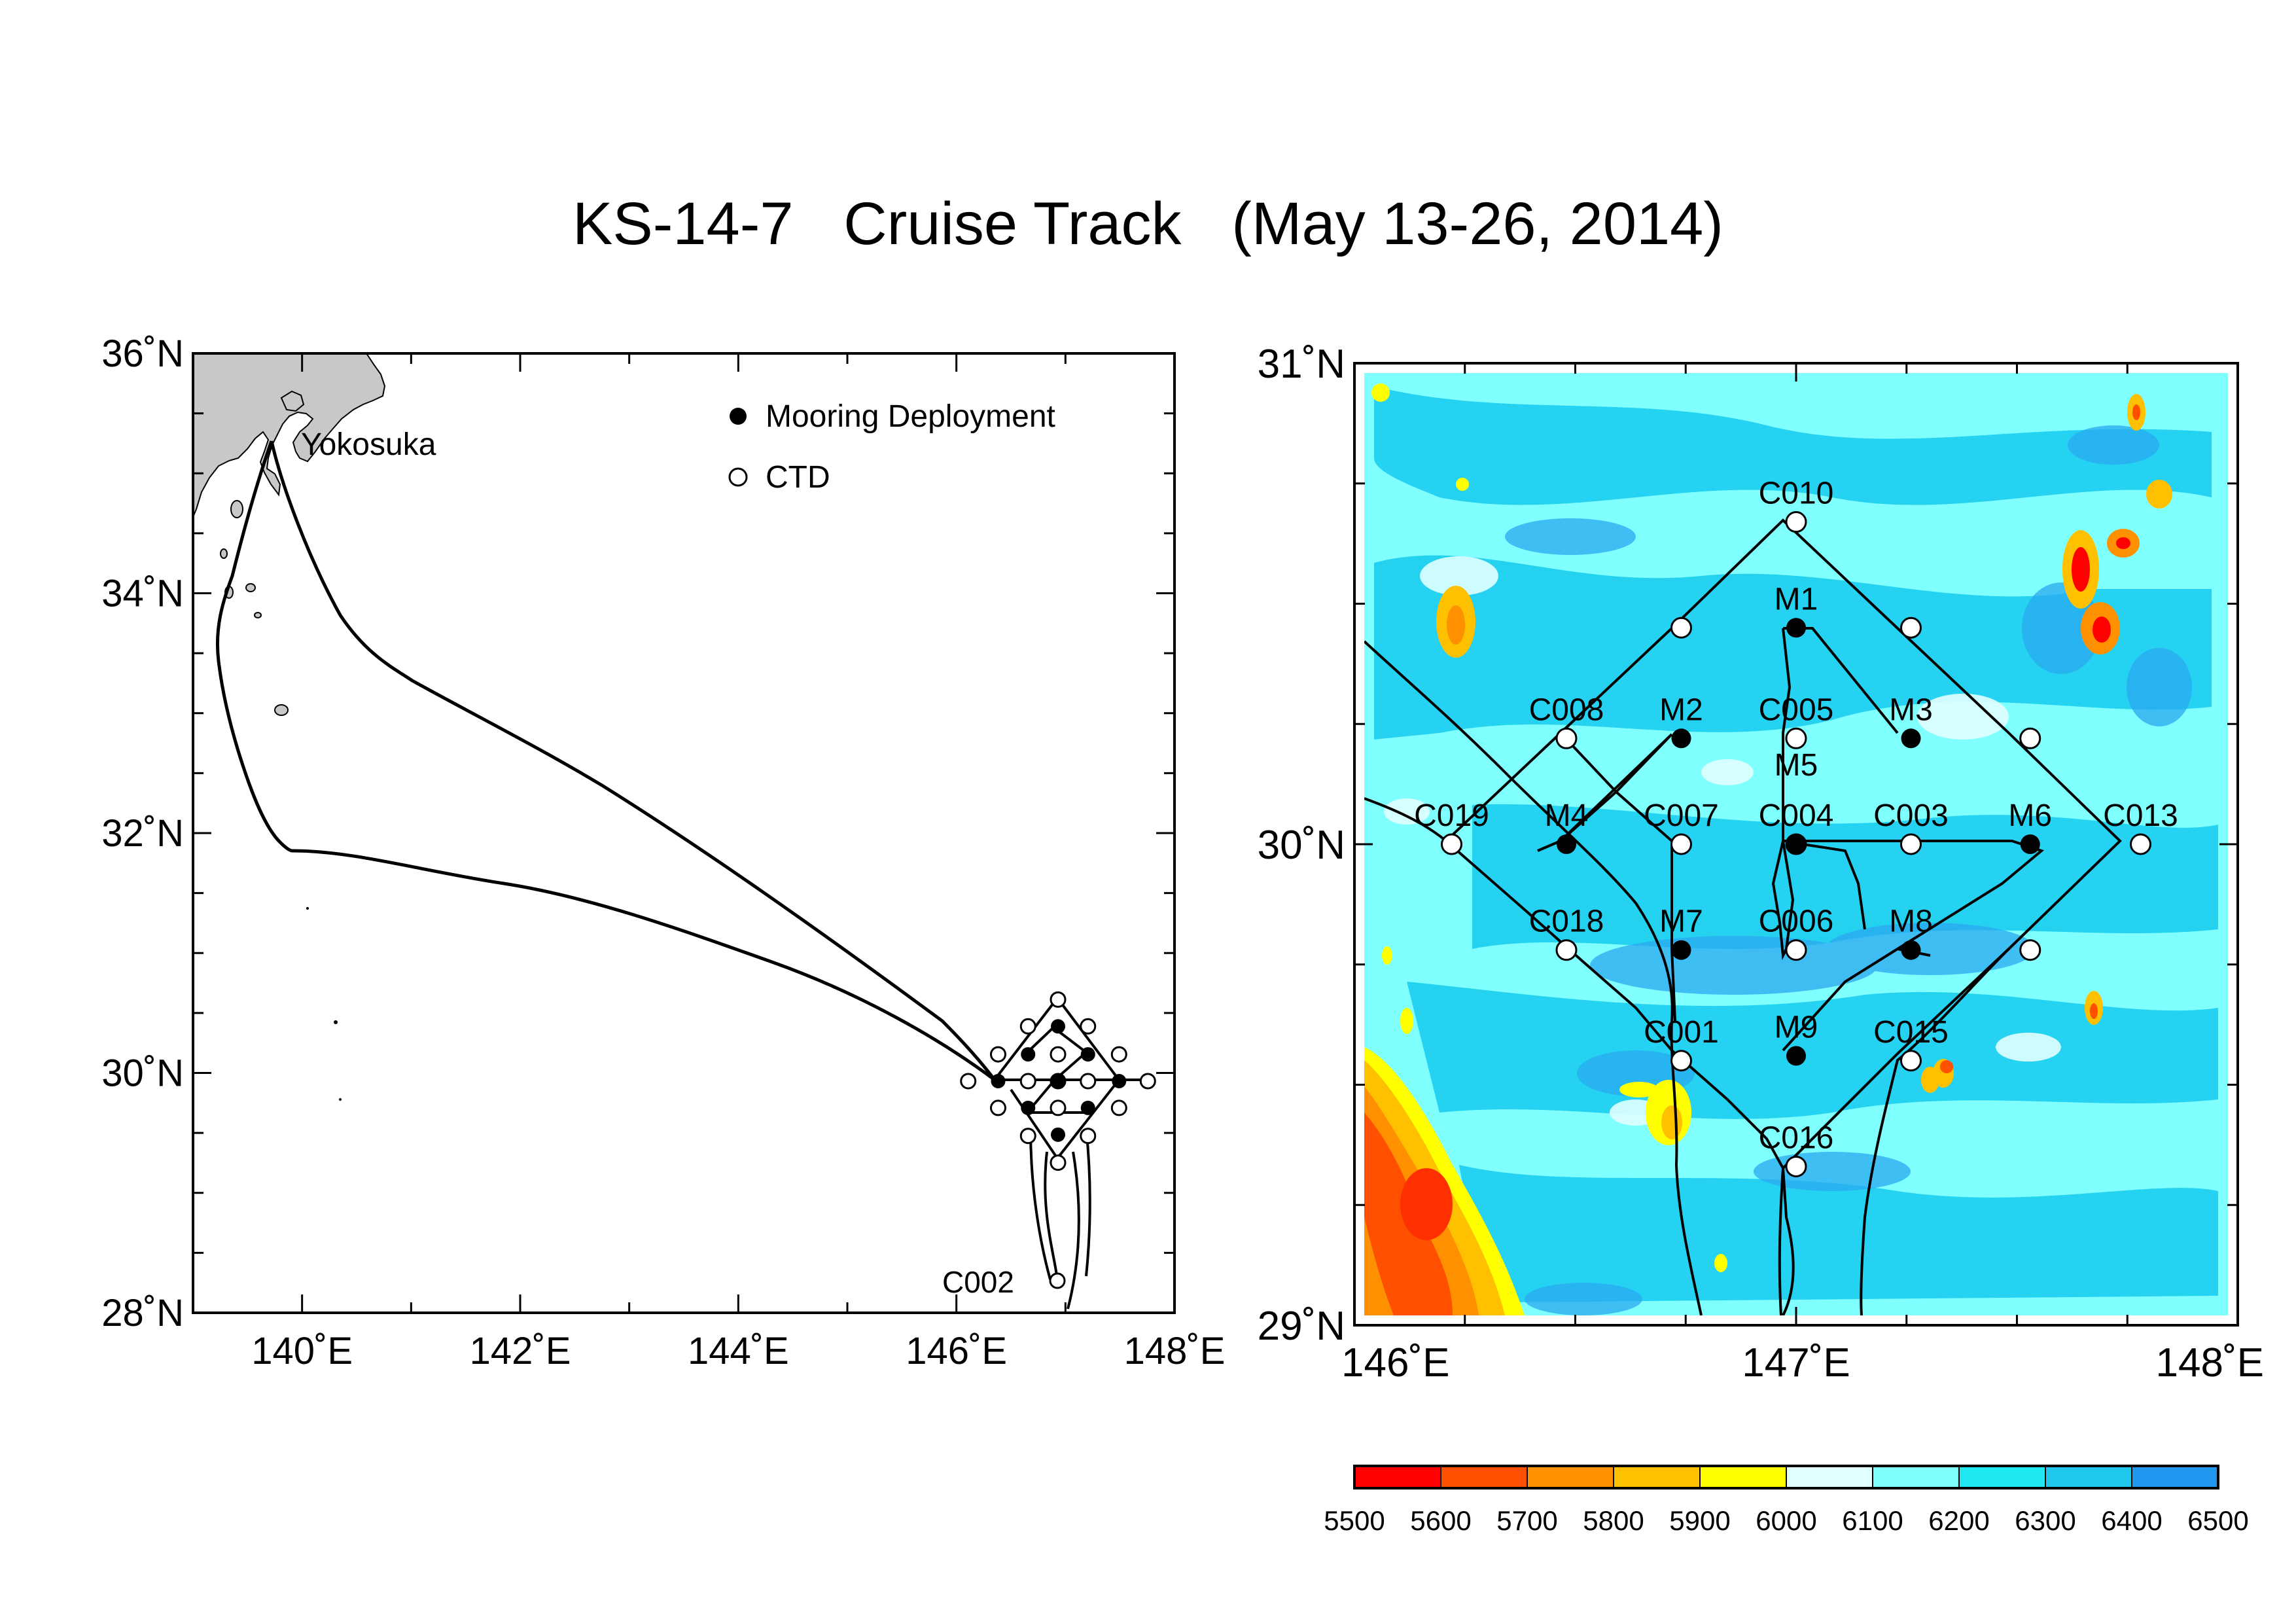 This screenshot has width=2296, height=1623. Describe the element at coordinates (2045, 1520) in the screenshot. I see `colorbar-label: 6300` at that location.